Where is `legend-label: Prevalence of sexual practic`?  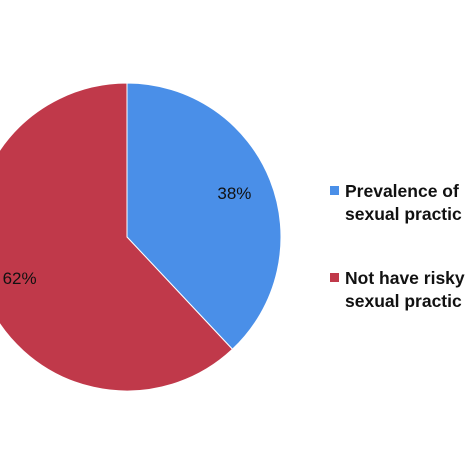
legend-label: Prevalence of sexual practic is located at coordinates (403, 202).